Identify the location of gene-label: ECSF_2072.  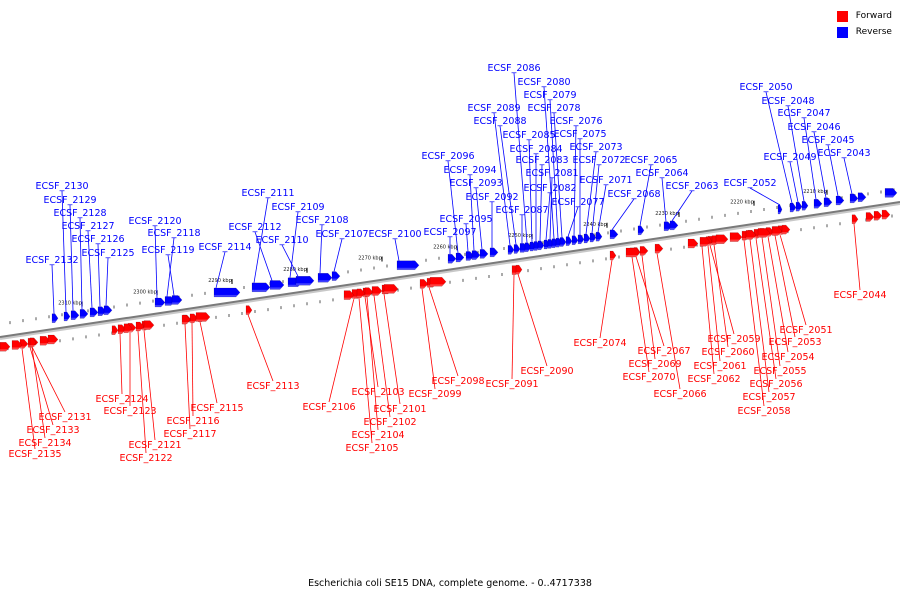
(598, 160).